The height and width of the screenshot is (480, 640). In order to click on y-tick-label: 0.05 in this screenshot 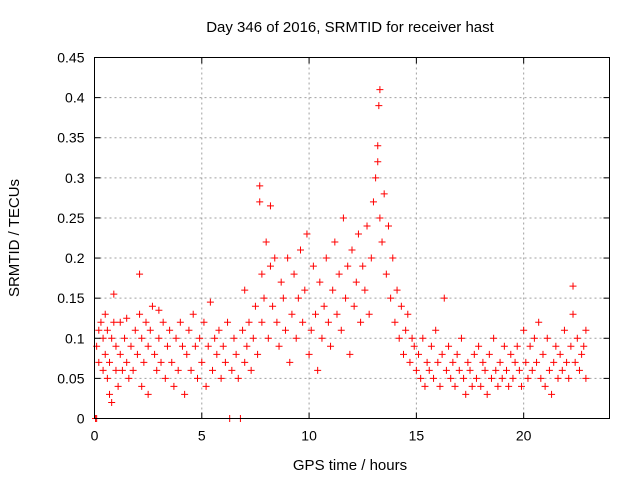, I will do `click(70, 378)`.